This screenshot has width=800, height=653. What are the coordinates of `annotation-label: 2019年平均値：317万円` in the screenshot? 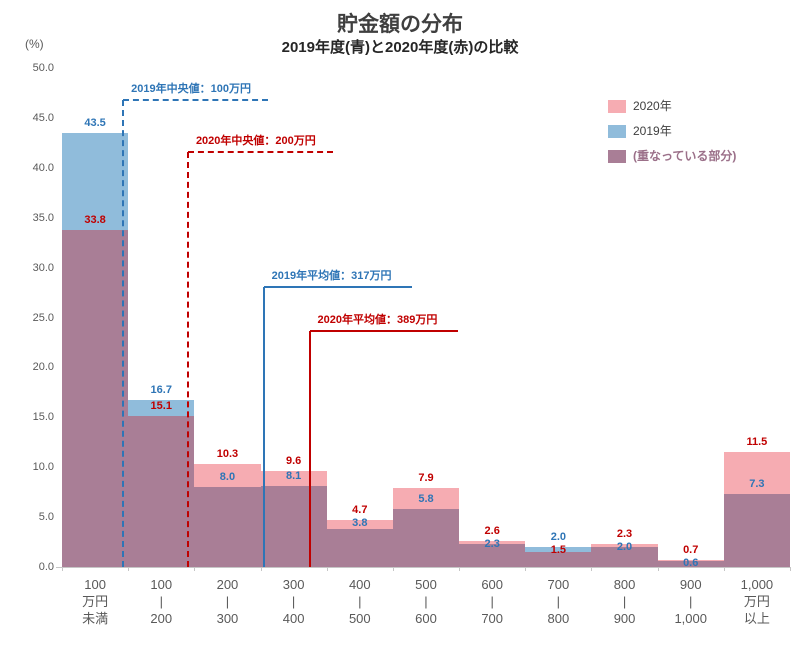 It's located at (331, 275).